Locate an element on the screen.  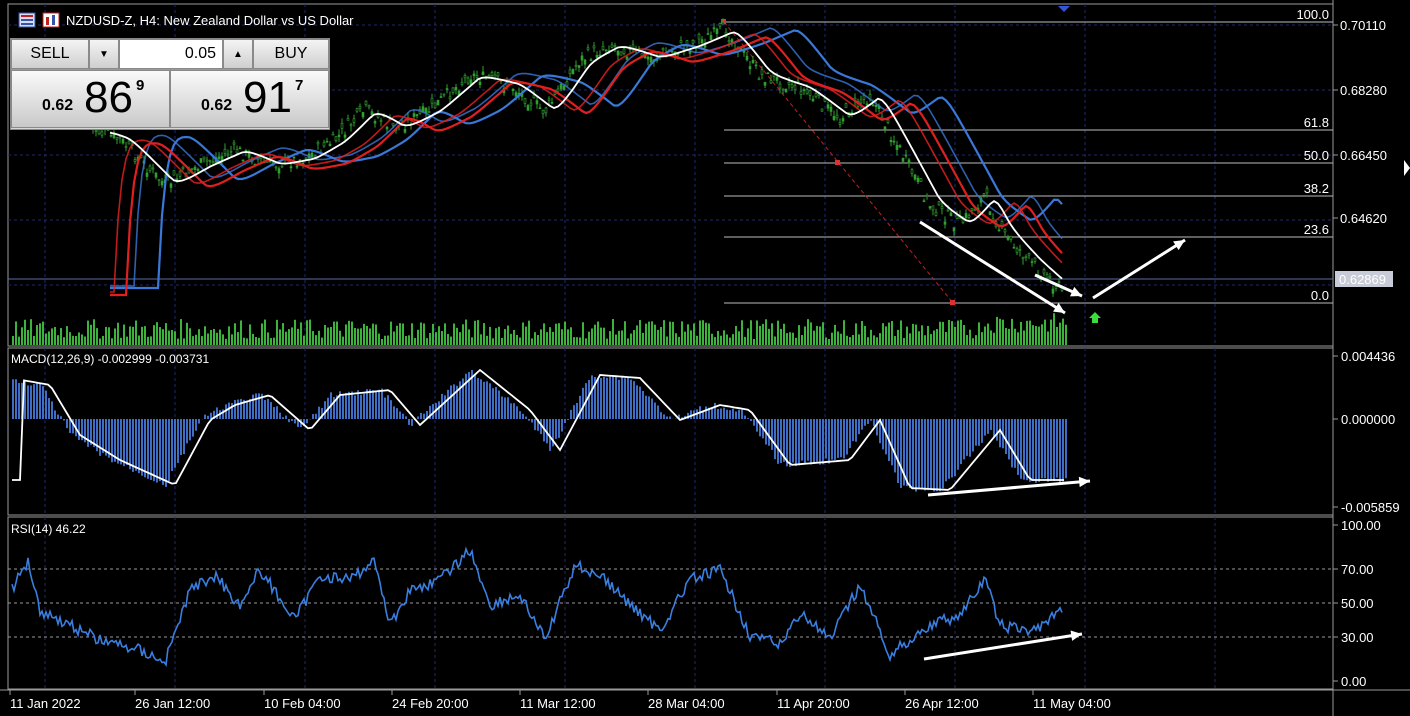
one-click-trading-panel: SELL ▼ 0.05 ▲ BUY 0.62 86 9 0.62 91 7 is located at coordinates (170, 84).